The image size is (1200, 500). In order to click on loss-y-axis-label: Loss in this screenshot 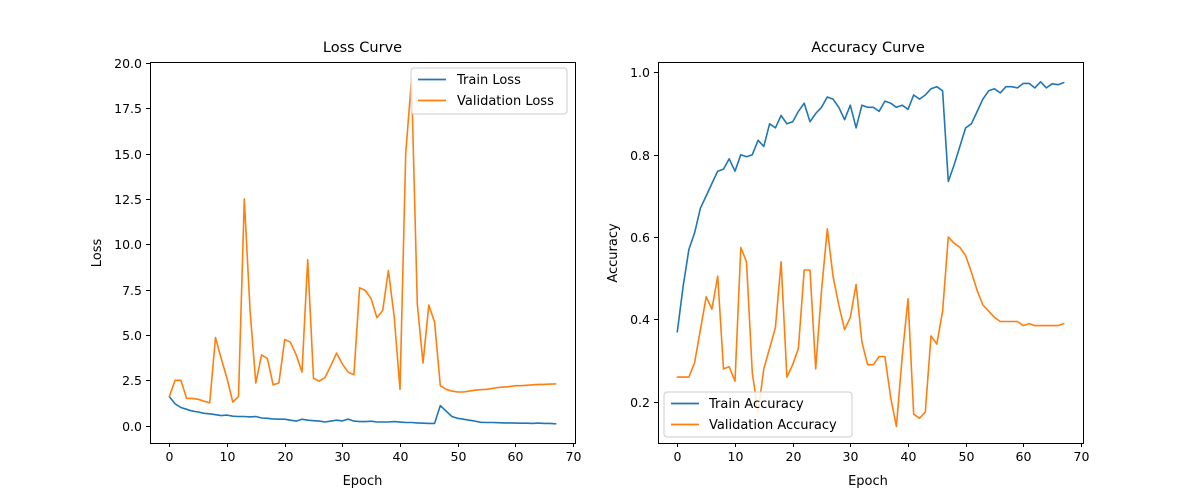, I will do `click(97, 253)`.